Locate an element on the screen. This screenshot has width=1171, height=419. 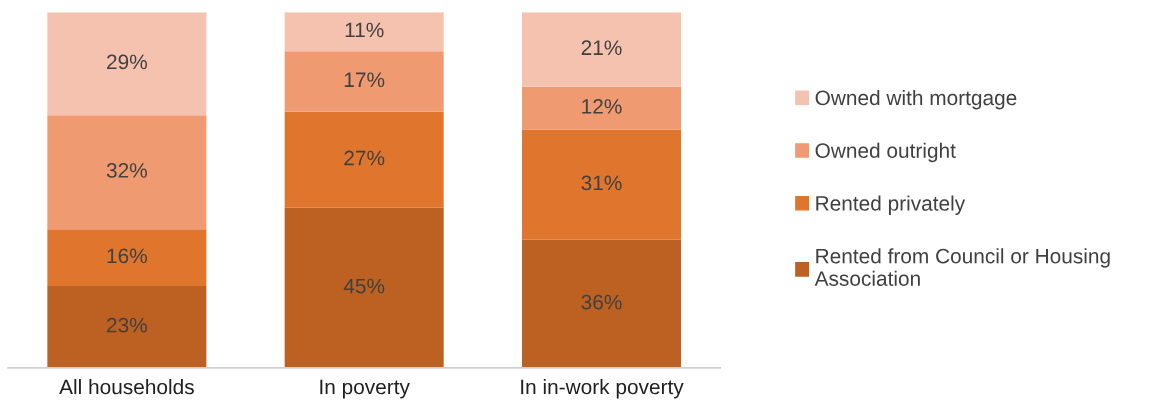
data-label: 21% is located at coordinates (601, 48).